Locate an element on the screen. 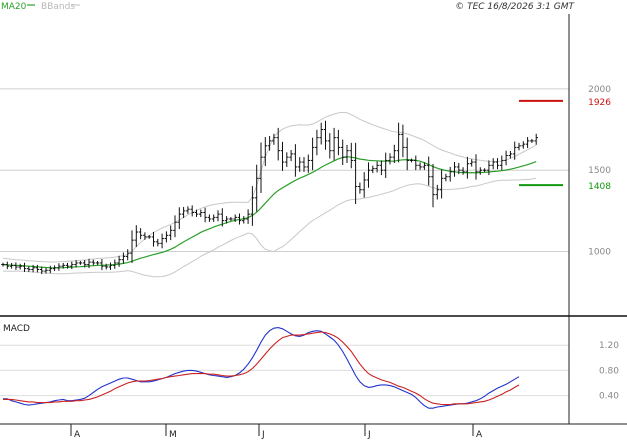  macd-tick-label: 0.80 is located at coordinates (609, 371).